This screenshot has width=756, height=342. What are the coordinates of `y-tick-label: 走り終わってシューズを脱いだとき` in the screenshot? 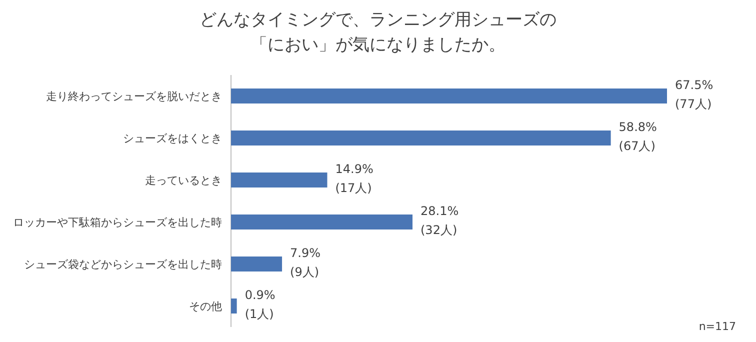 It's located at (134, 96).